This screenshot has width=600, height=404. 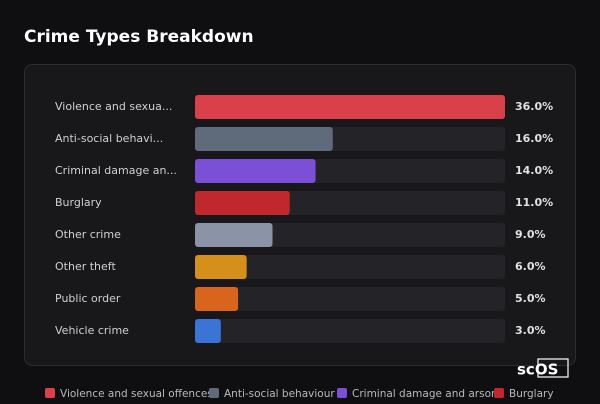 I want to click on legend-label: Criminal damage and arson, so click(x=425, y=394).